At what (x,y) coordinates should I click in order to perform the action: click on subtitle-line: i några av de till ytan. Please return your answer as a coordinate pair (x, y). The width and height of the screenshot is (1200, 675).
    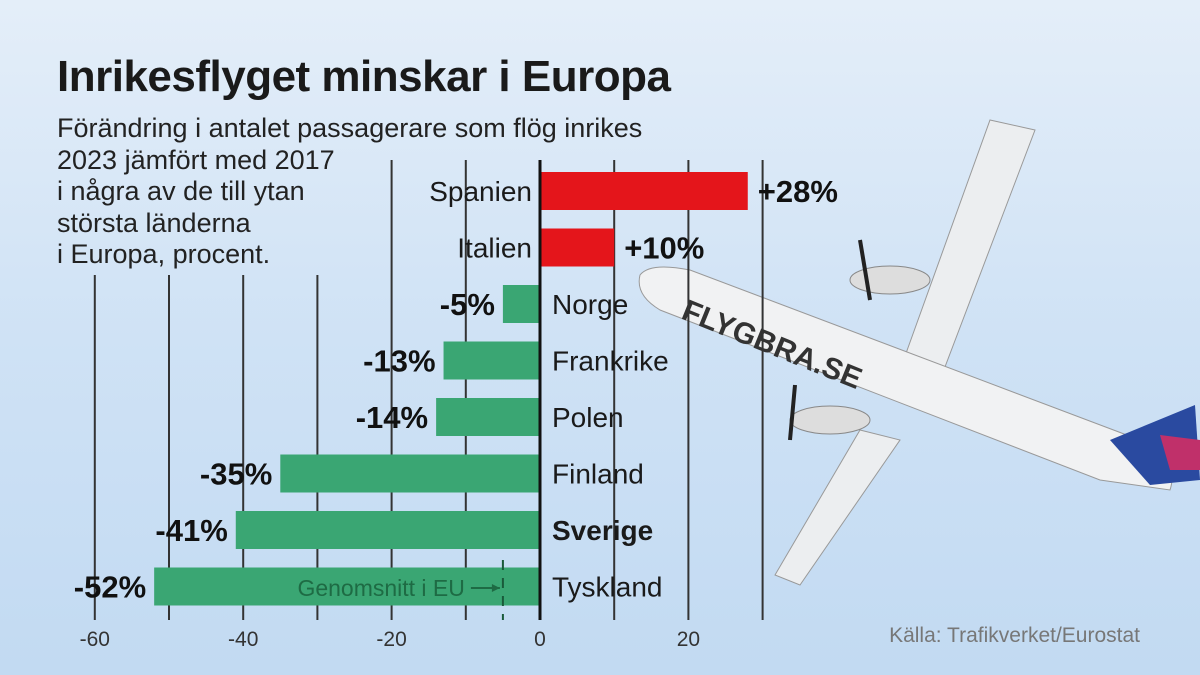
    Looking at the image, I should click on (181, 191).